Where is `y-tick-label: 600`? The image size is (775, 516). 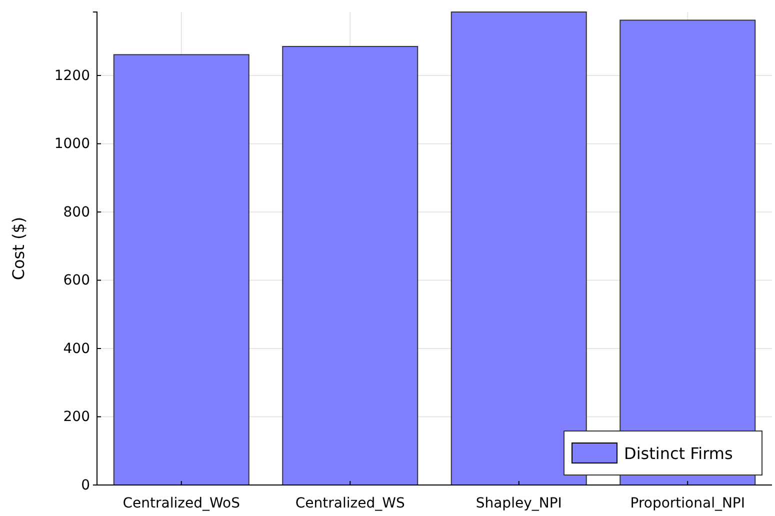
y-tick-label: 600 is located at coordinates (76, 280).